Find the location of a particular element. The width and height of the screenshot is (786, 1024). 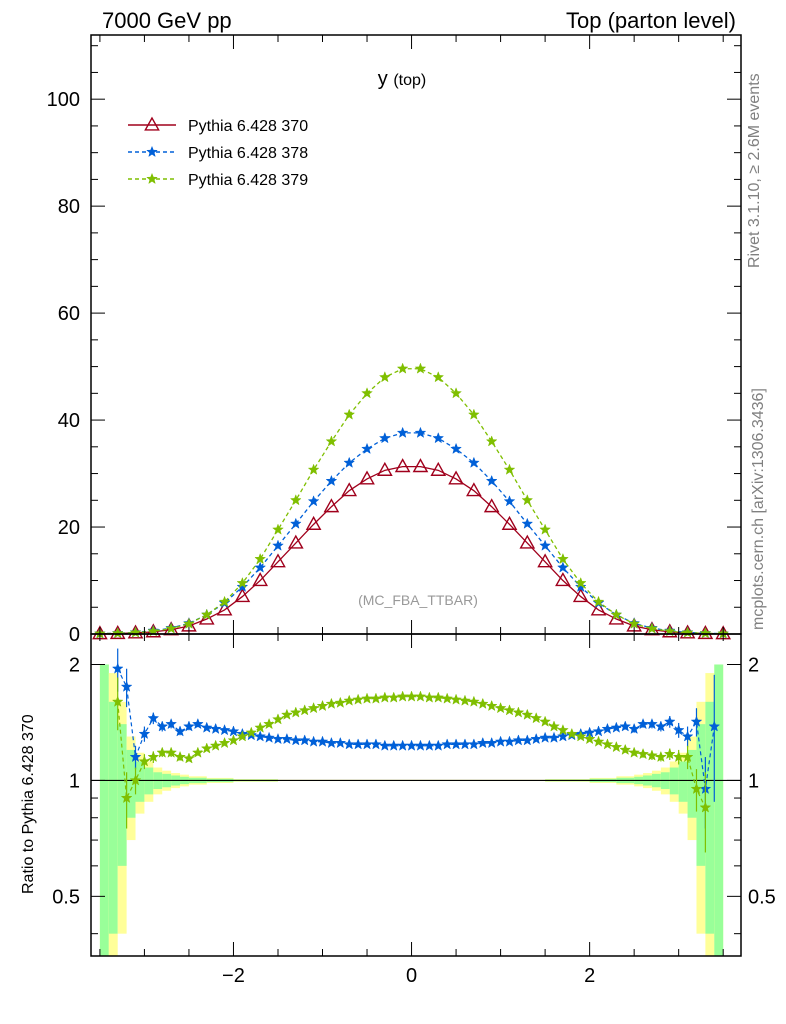

plot-title: y (top) is located at coordinates (402, 79).